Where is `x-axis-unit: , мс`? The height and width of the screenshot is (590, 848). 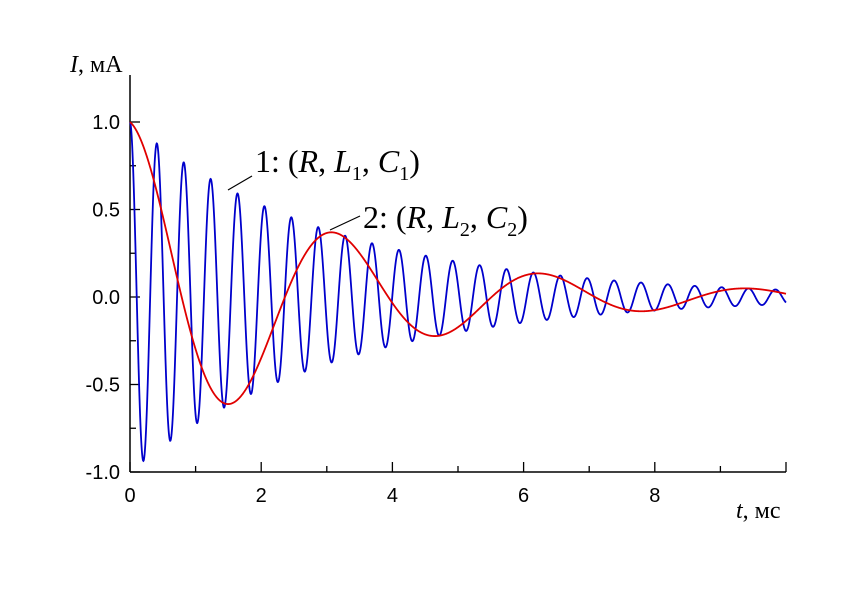 x-axis-unit: , мс is located at coordinates (762, 511).